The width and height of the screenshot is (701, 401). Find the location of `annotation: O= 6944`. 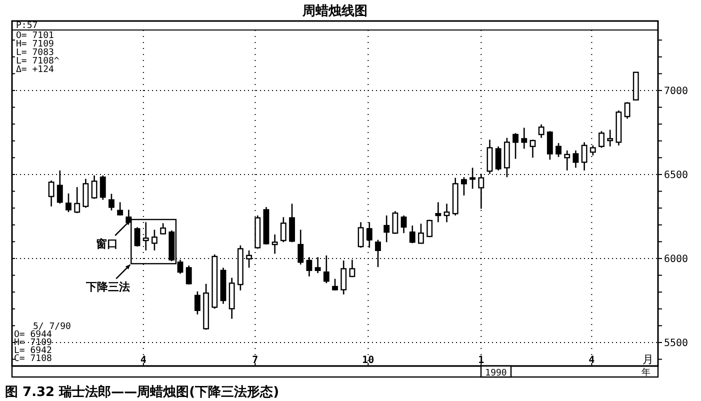

annotation: O= 6944 is located at coordinates (33, 335).